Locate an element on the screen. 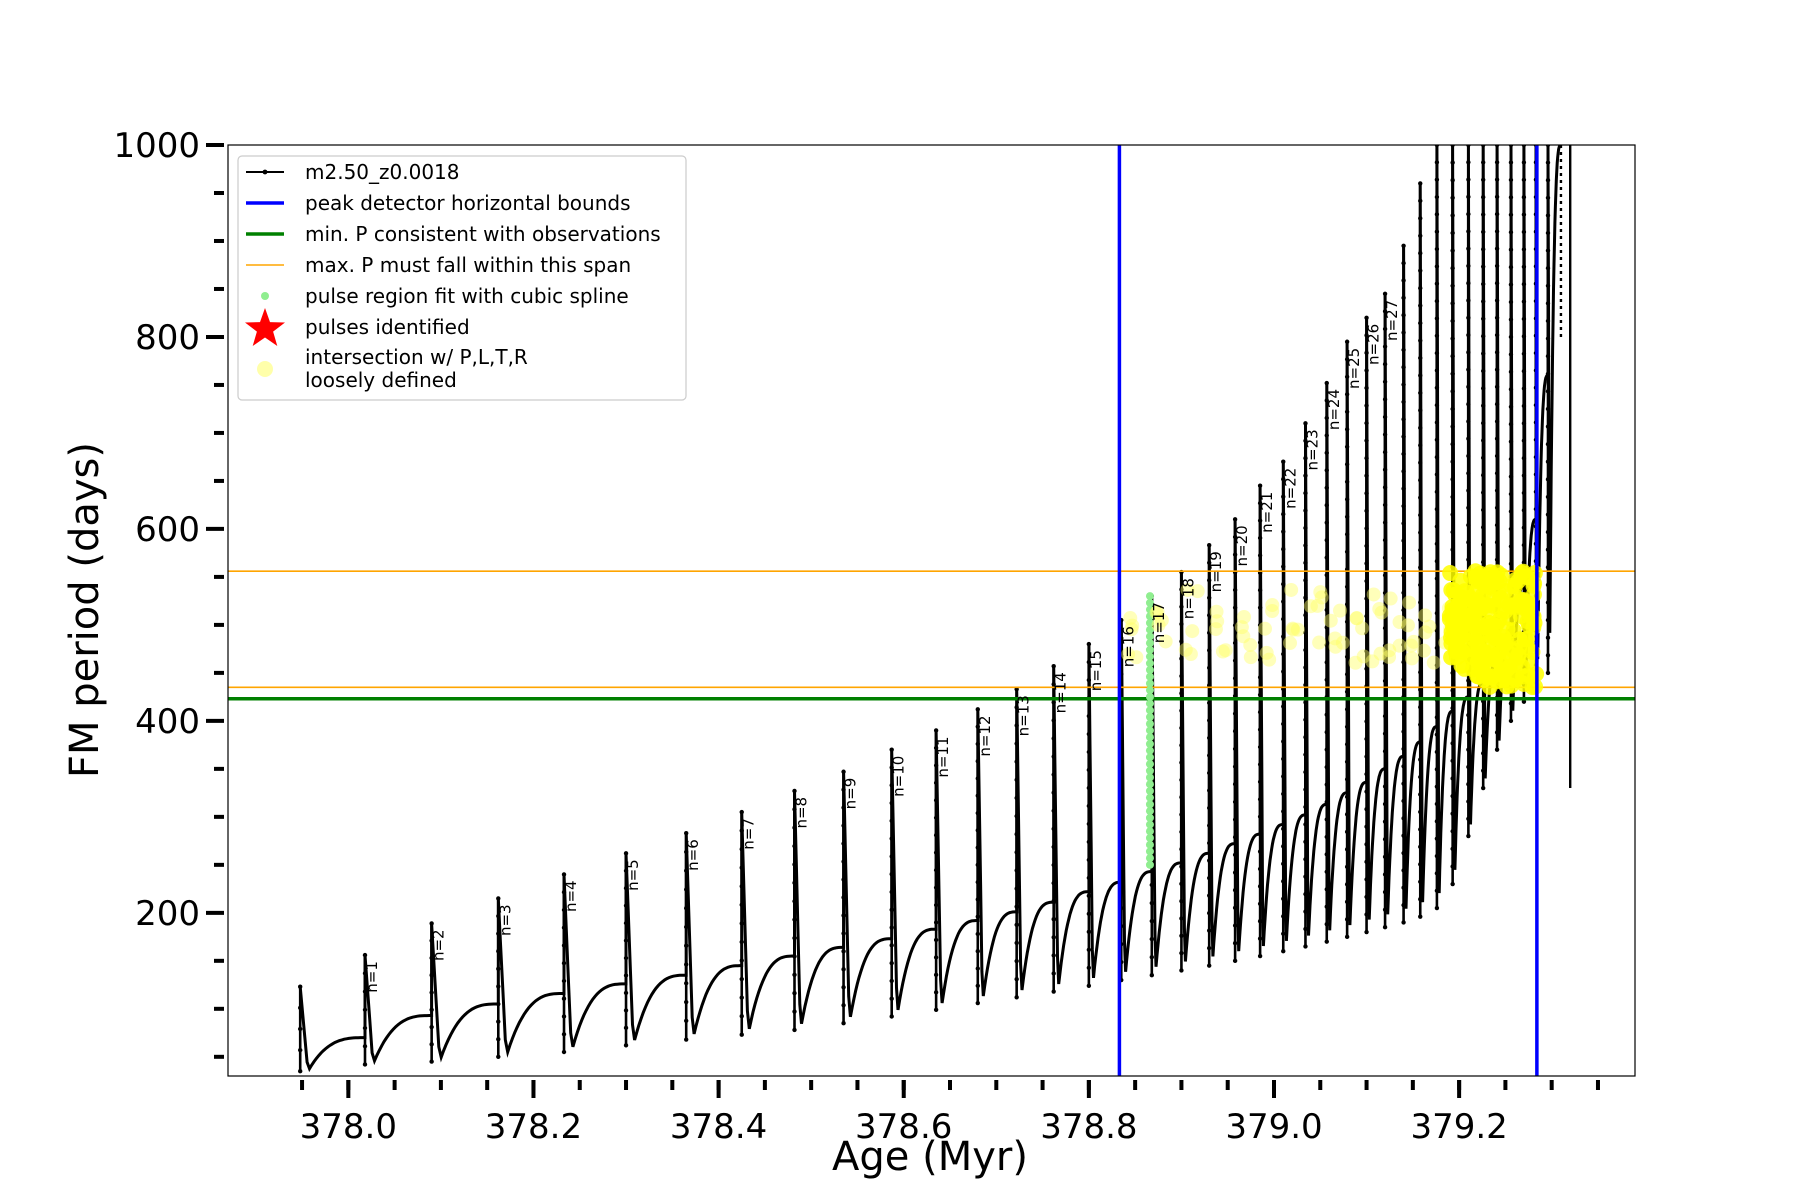  pulse-label: n=15 is located at coordinates (1096, 670).